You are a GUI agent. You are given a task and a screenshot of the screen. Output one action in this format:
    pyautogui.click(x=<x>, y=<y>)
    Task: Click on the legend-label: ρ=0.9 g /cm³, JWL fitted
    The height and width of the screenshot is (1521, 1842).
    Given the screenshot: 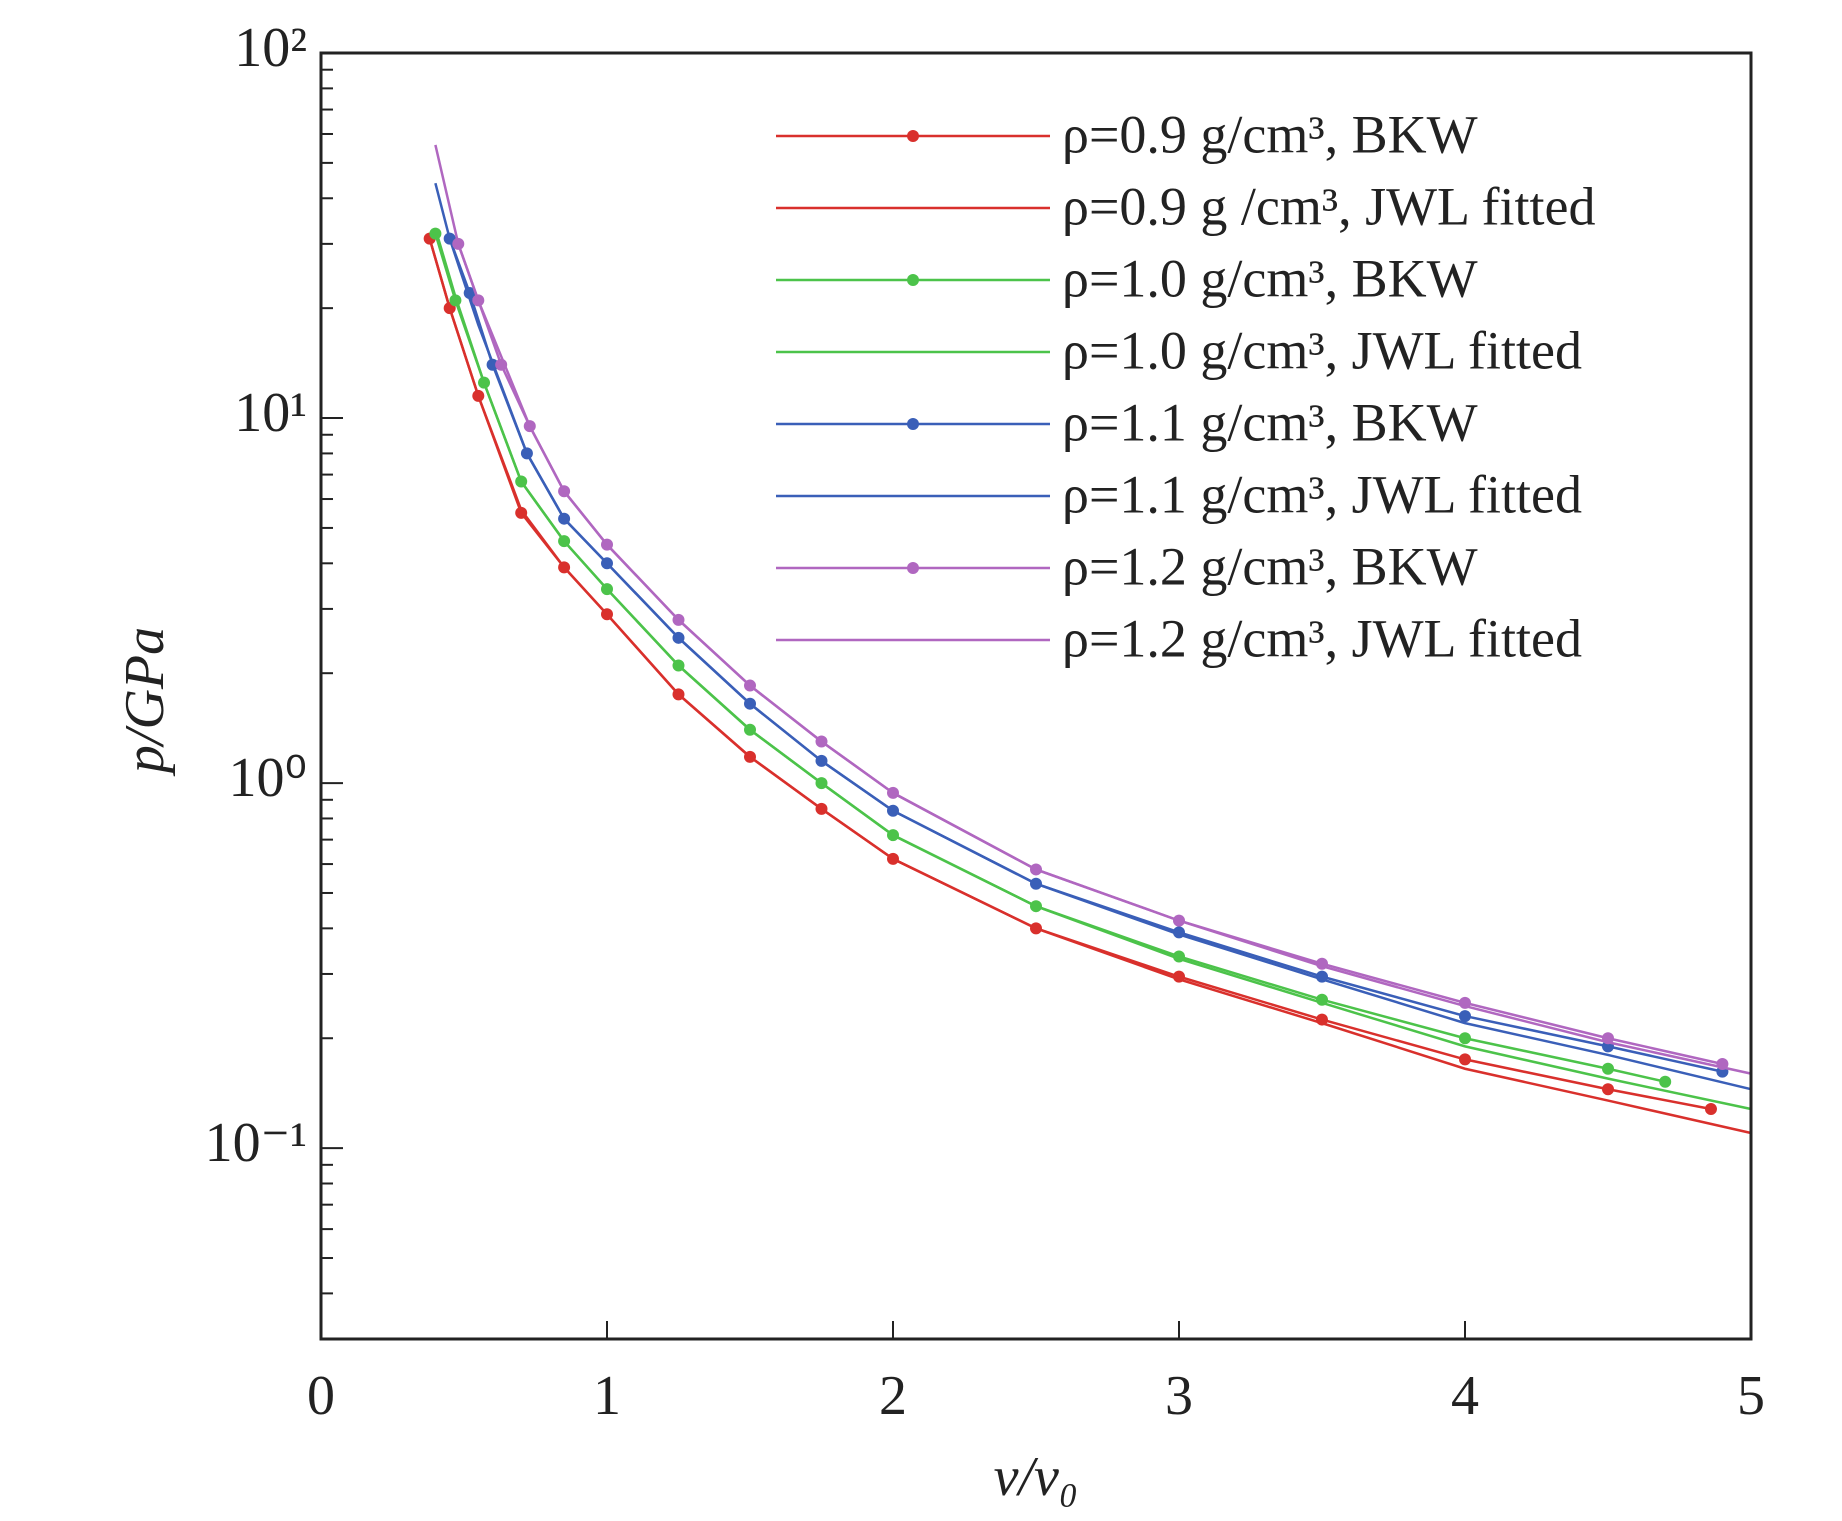 What is the action you would take?
    pyautogui.click(x=1329, y=206)
    